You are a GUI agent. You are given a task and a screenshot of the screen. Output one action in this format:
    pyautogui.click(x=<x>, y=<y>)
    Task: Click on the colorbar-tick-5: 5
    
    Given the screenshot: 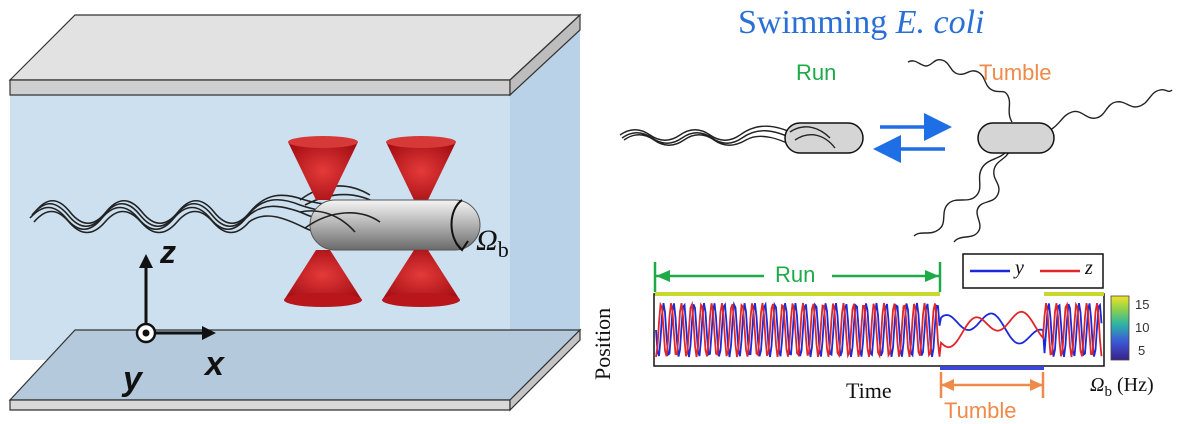 What is the action you would take?
    pyautogui.click(x=1142, y=350)
    